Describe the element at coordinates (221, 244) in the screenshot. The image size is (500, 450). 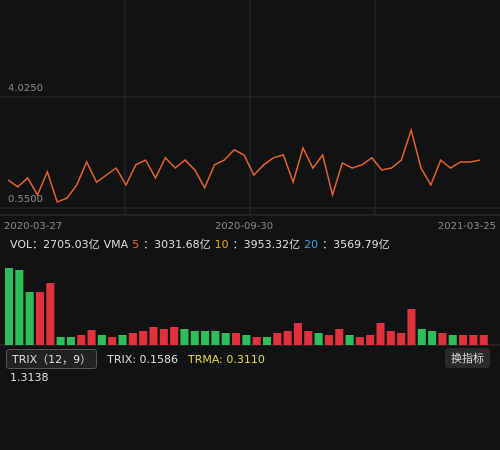
I see `vol-text: 10` at that location.